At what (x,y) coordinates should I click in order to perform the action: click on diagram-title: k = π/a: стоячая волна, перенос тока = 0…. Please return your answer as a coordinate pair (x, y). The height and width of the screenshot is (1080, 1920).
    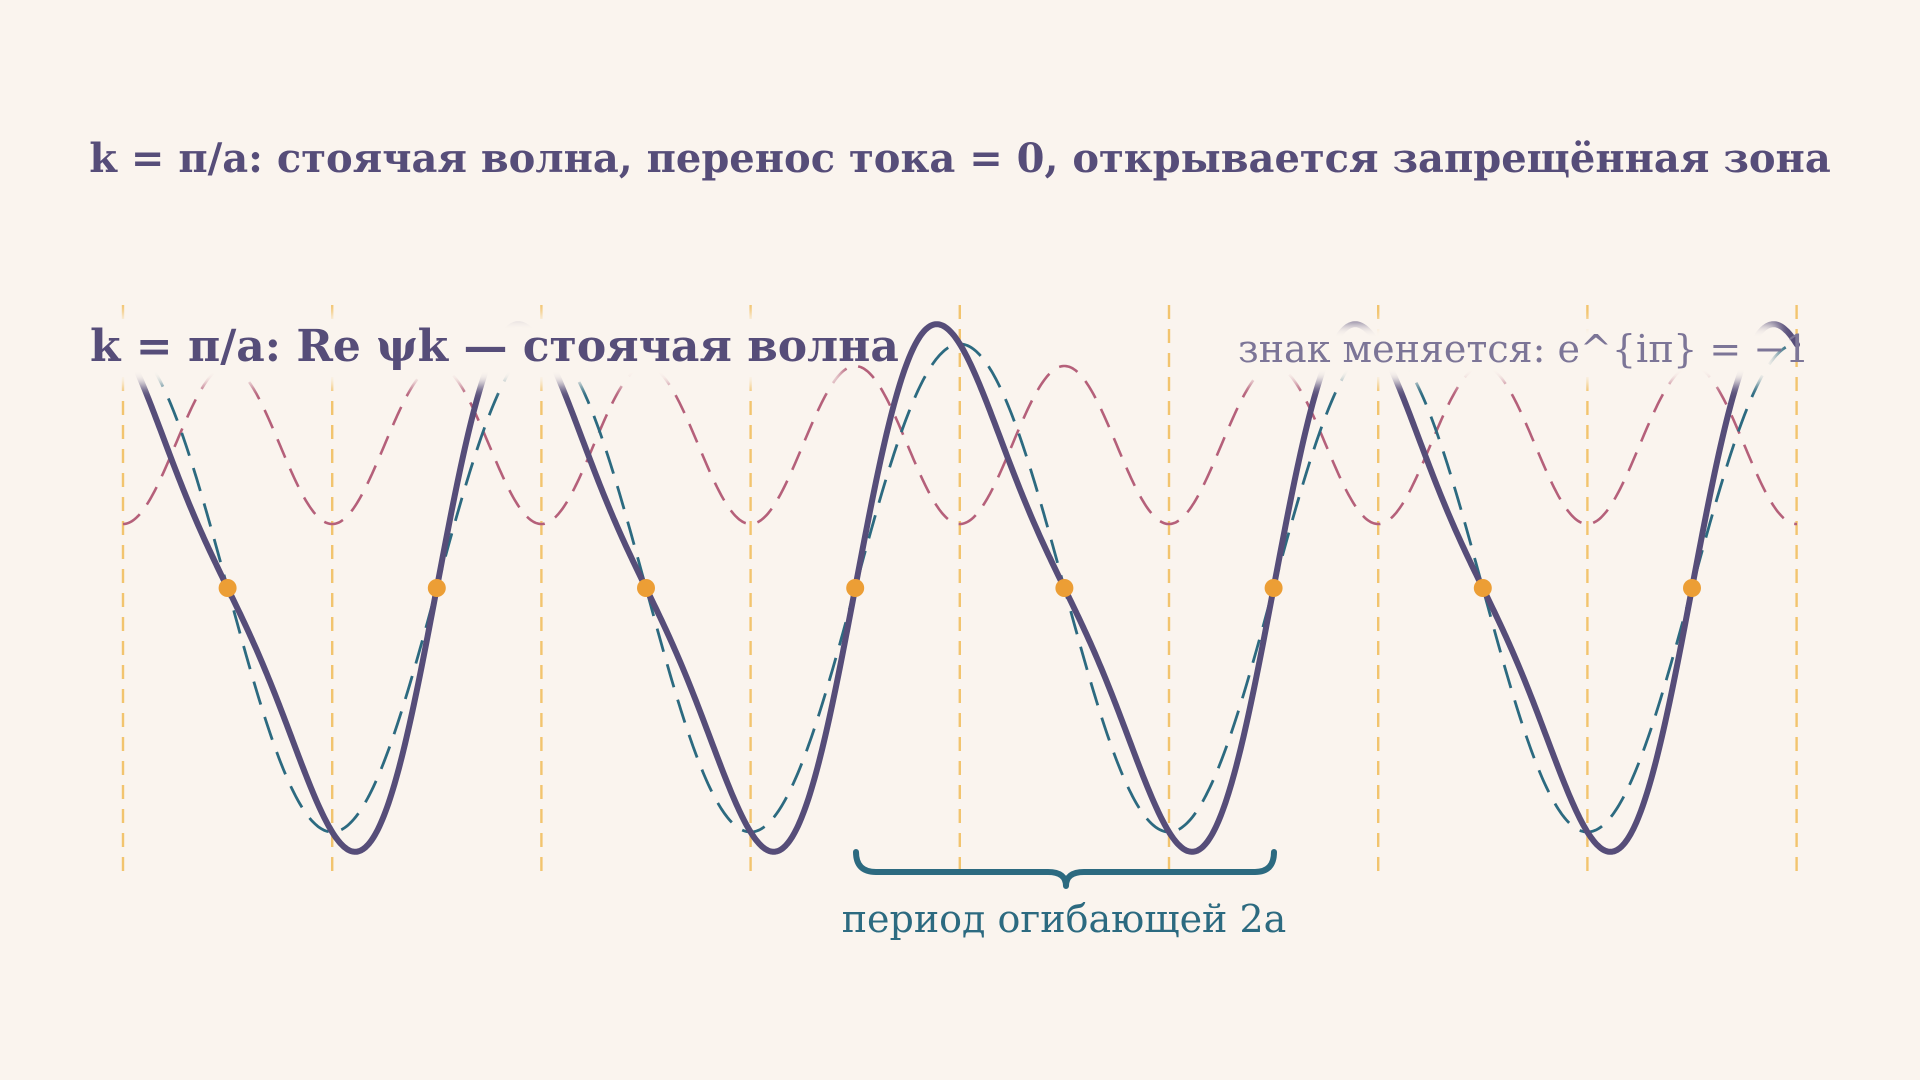
    Looking at the image, I should click on (959, 158).